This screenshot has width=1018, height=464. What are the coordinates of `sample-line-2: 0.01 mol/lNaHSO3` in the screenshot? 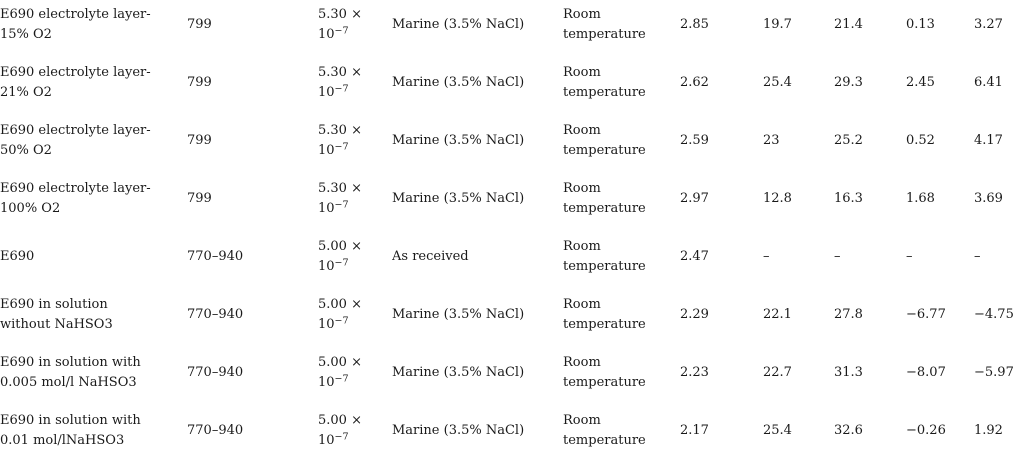 It's located at (62, 440).